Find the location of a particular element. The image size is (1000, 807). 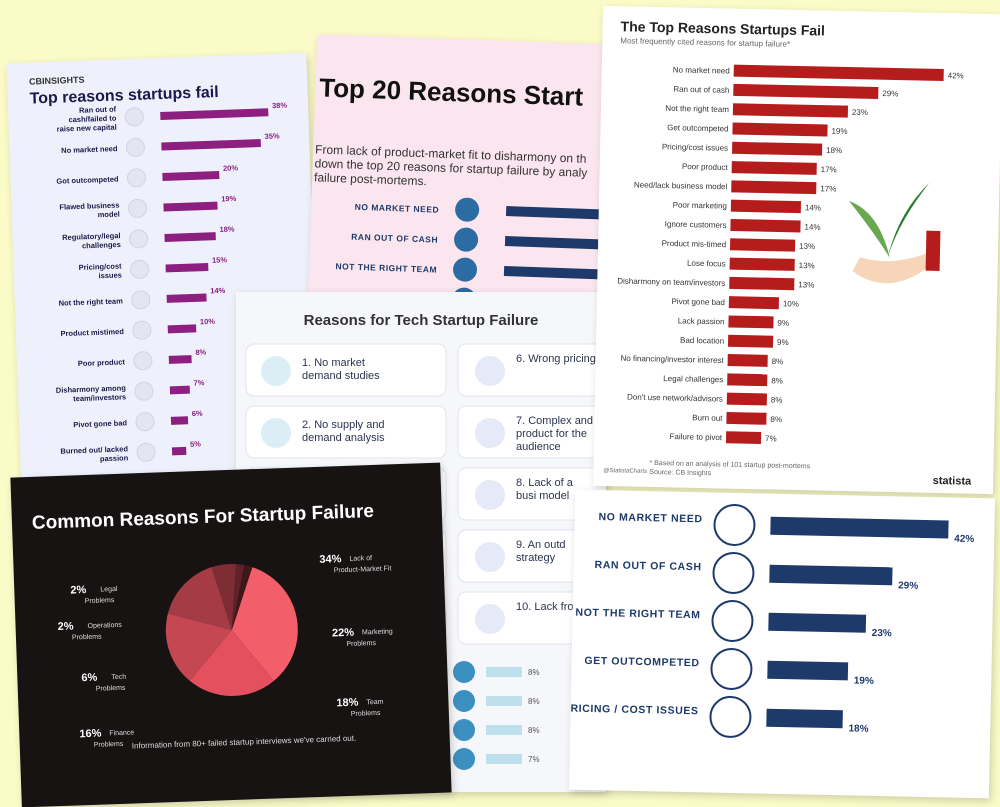

statista-value-label: 9% is located at coordinates (783, 342).